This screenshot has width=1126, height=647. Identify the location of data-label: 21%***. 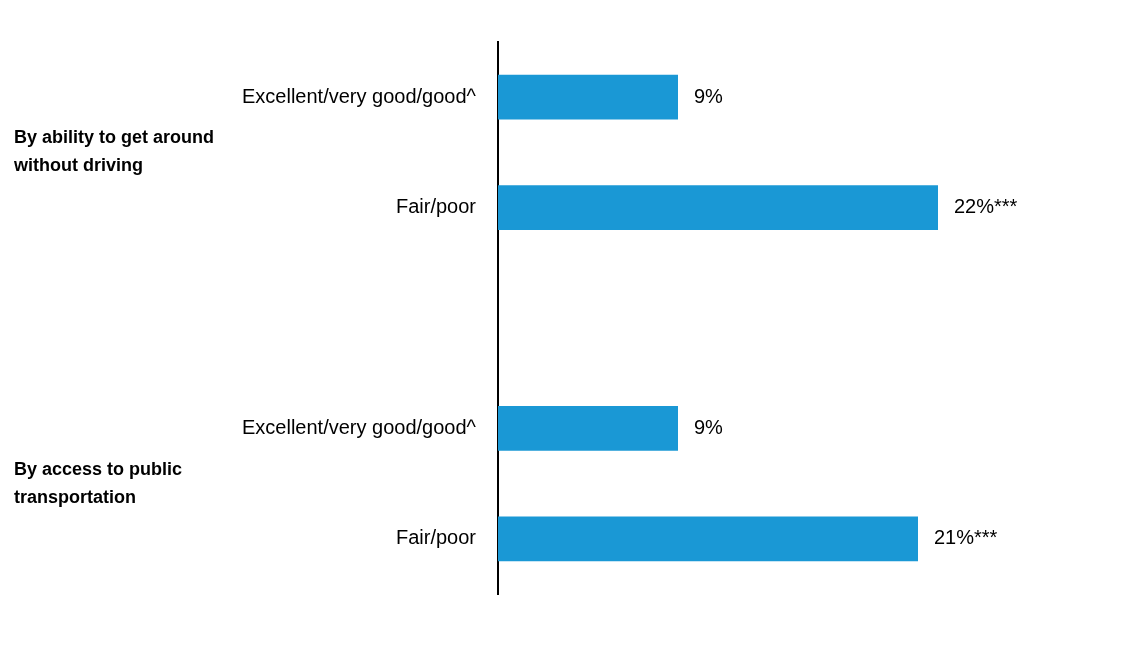
(966, 537).